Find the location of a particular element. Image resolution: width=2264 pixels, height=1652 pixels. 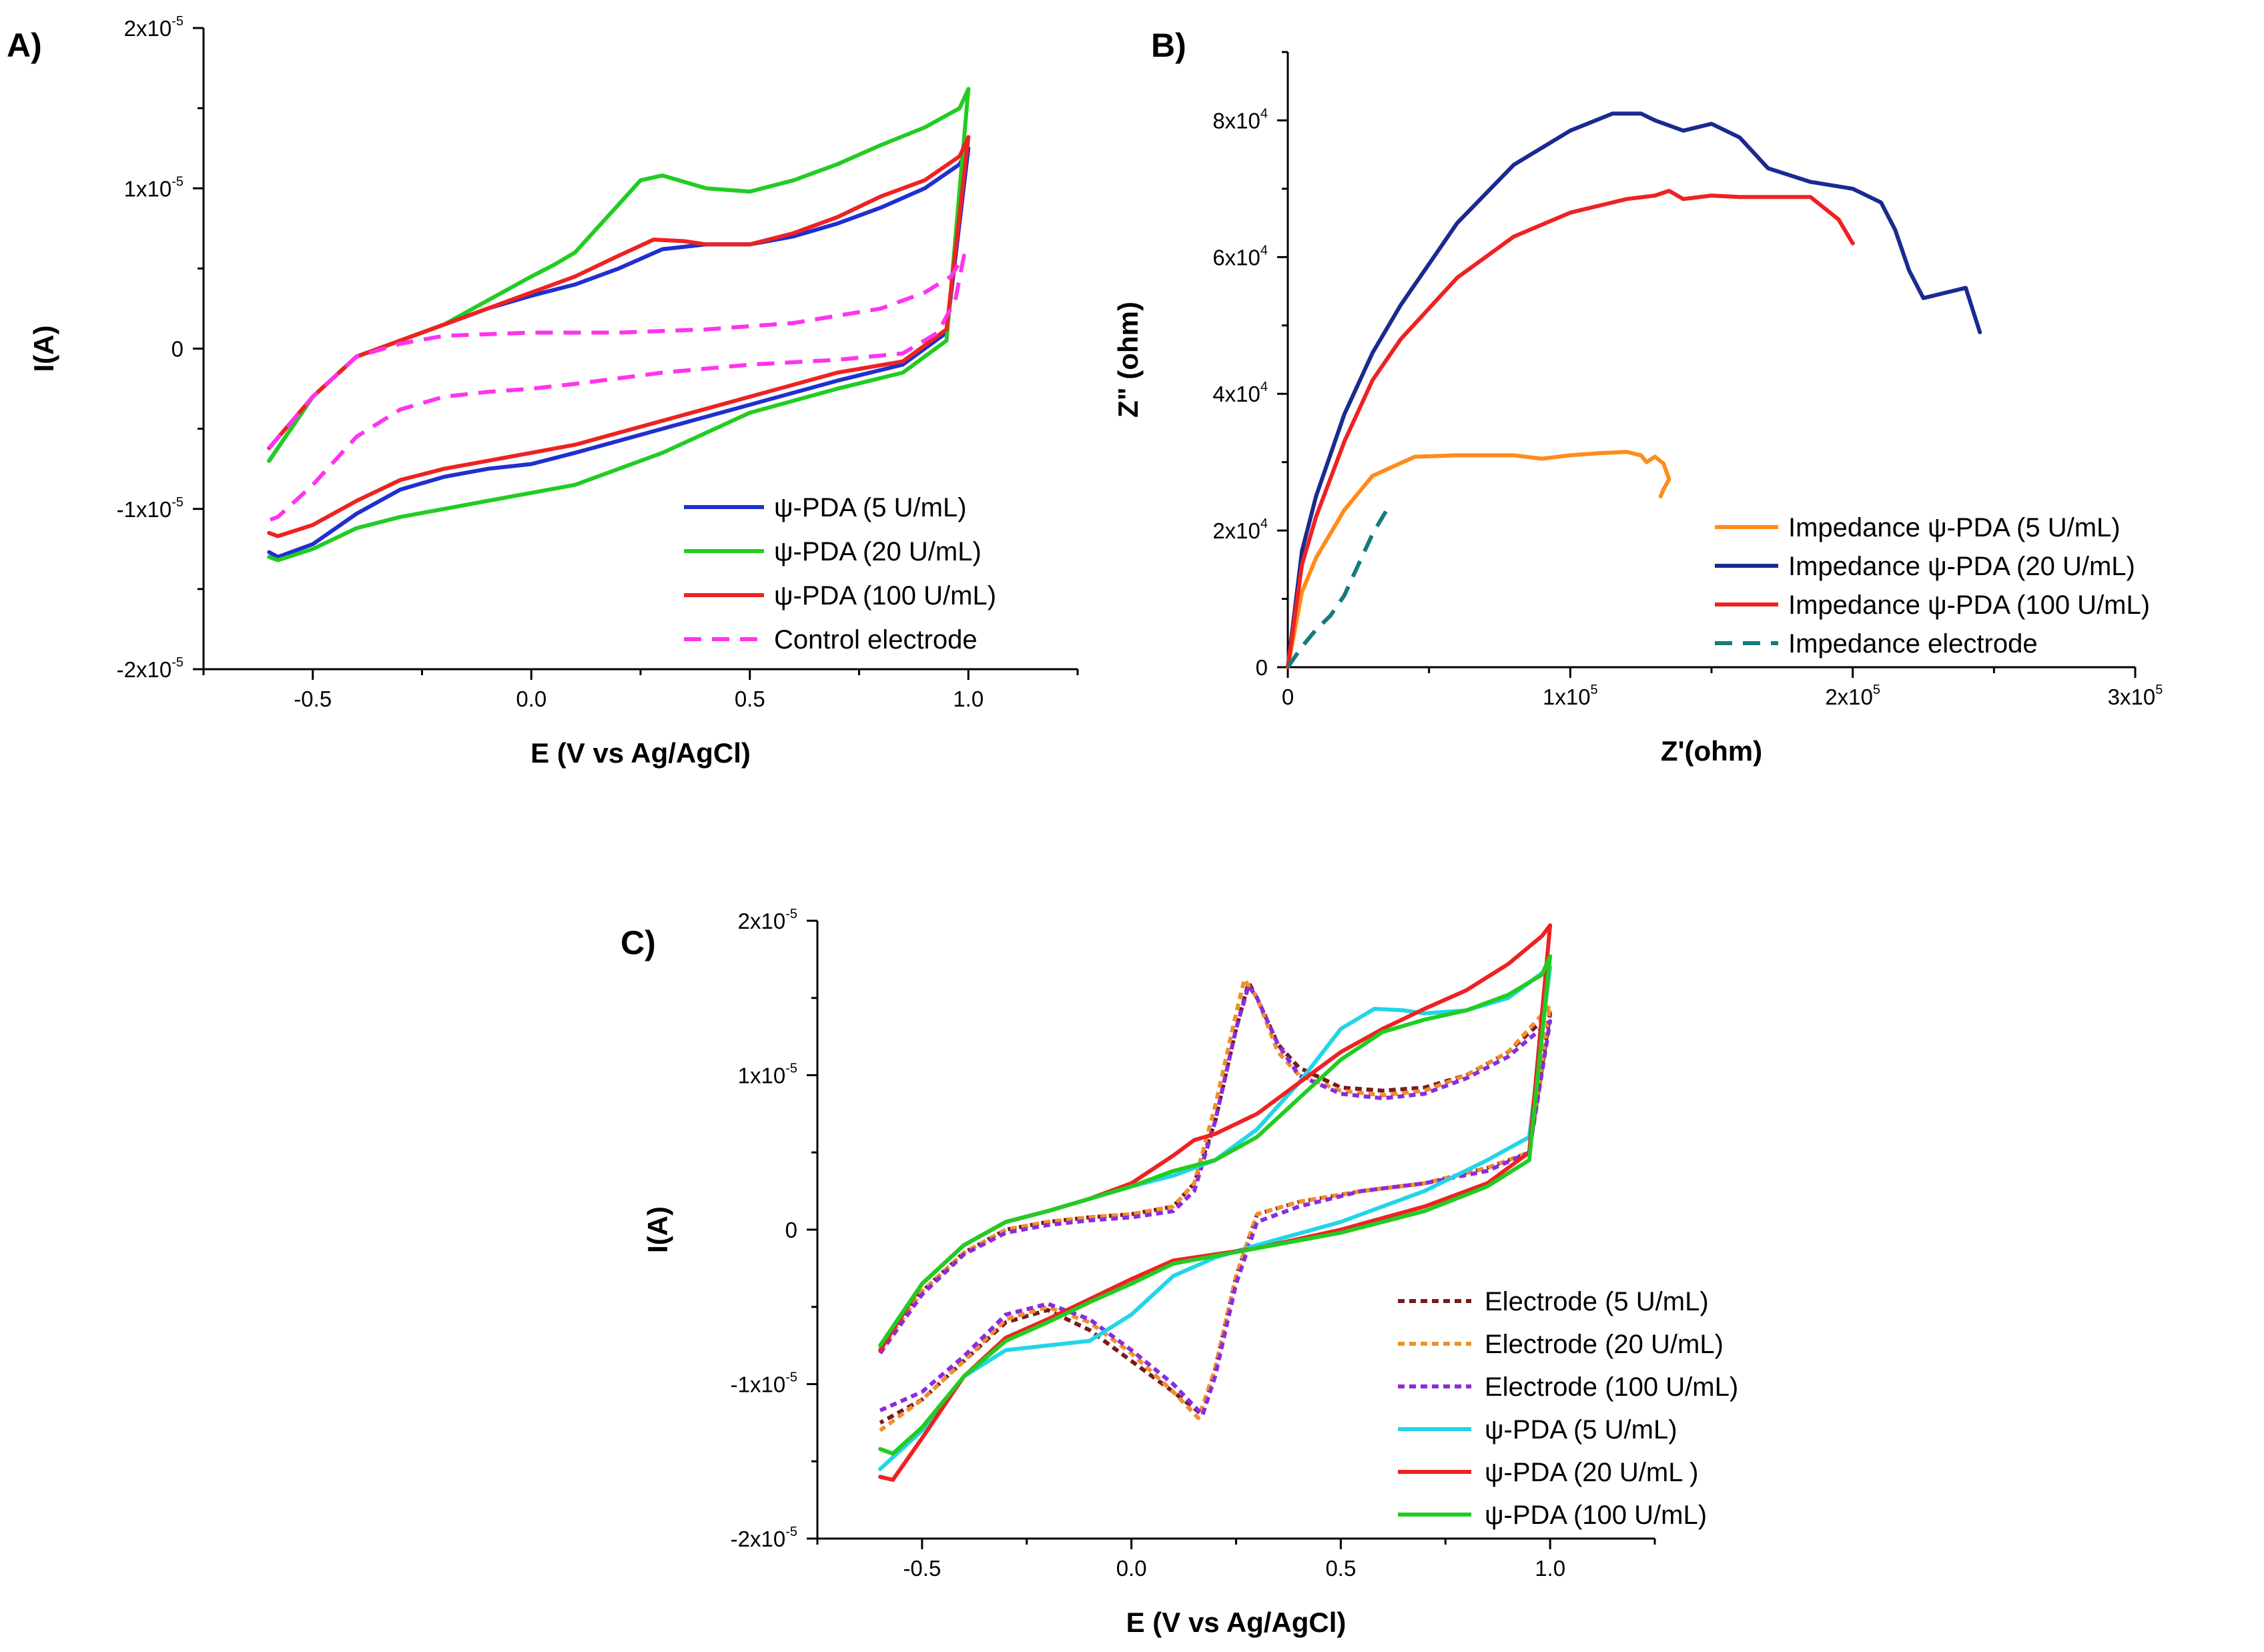

y-tick-label: 6x10⁴ is located at coordinates (1240, 256).